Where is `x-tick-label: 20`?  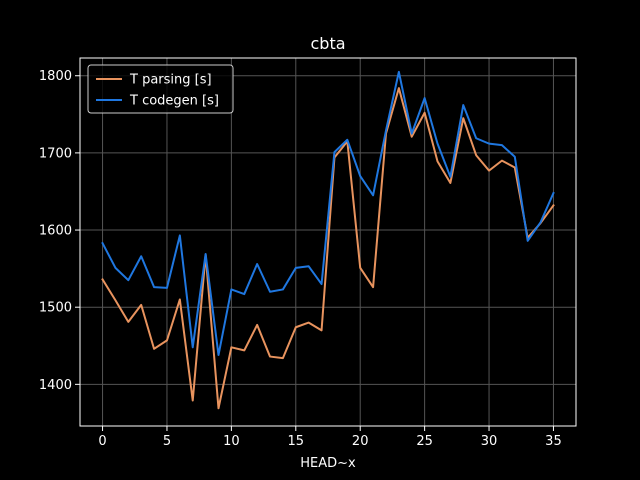 x-tick-label: 20 is located at coordinates (360, 441).